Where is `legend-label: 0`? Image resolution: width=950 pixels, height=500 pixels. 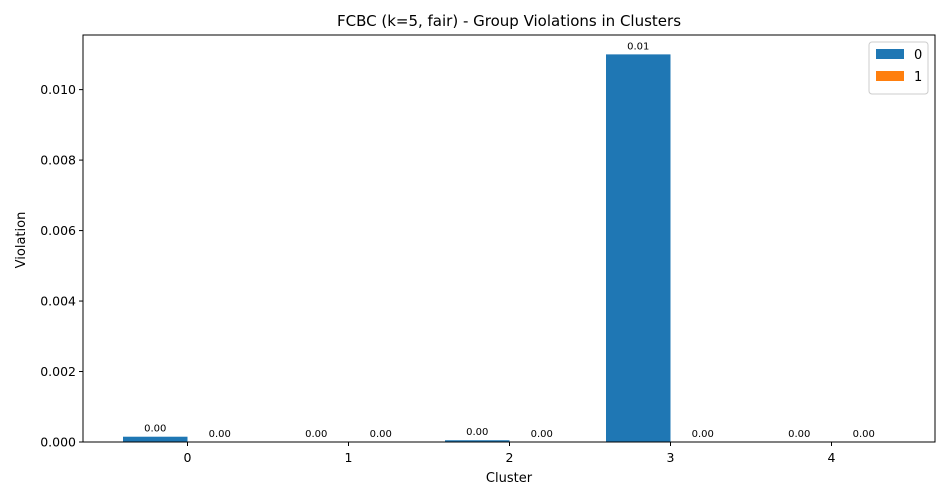
legend-label: 0 is located at coordinates (918, 55).